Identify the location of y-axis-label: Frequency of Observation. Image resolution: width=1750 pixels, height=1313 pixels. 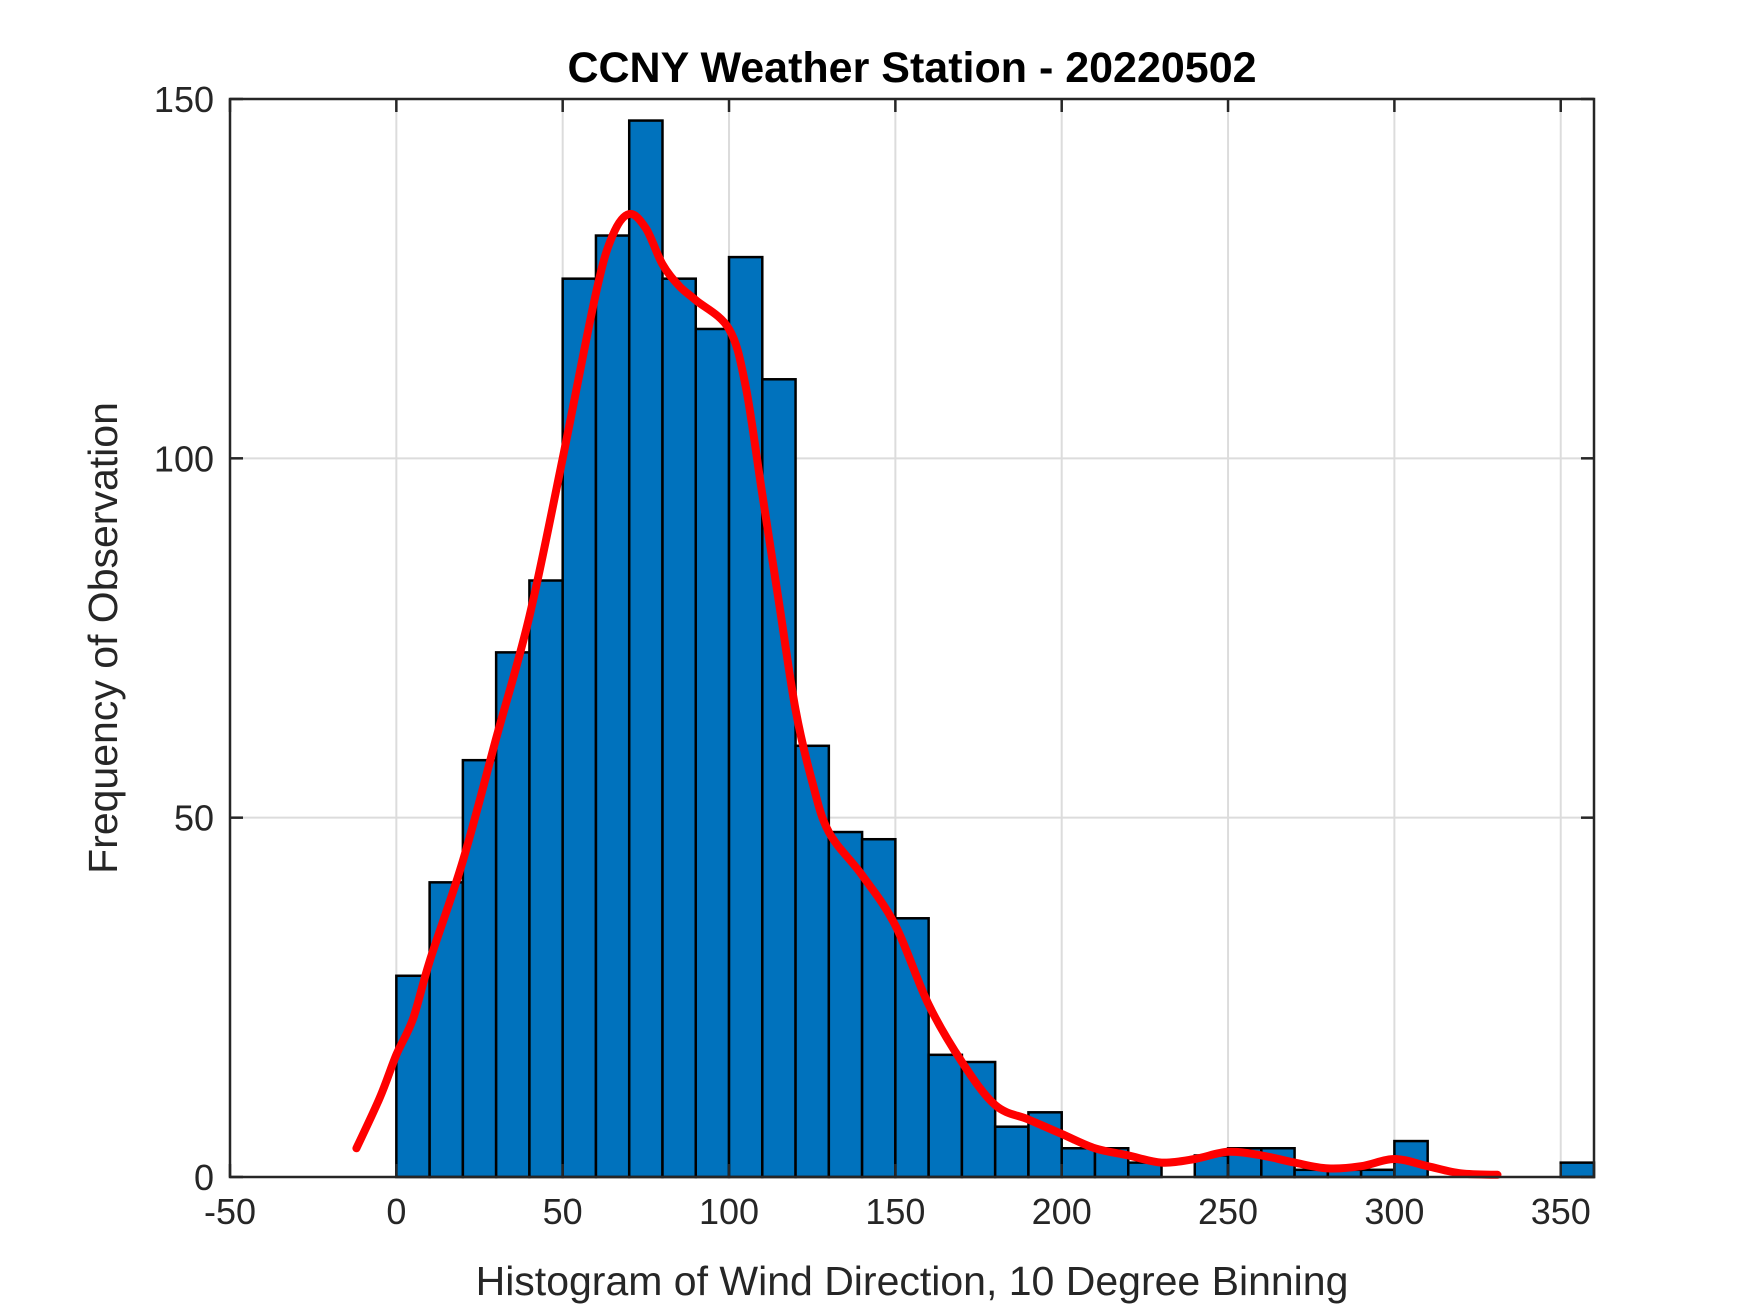
(103, 638).